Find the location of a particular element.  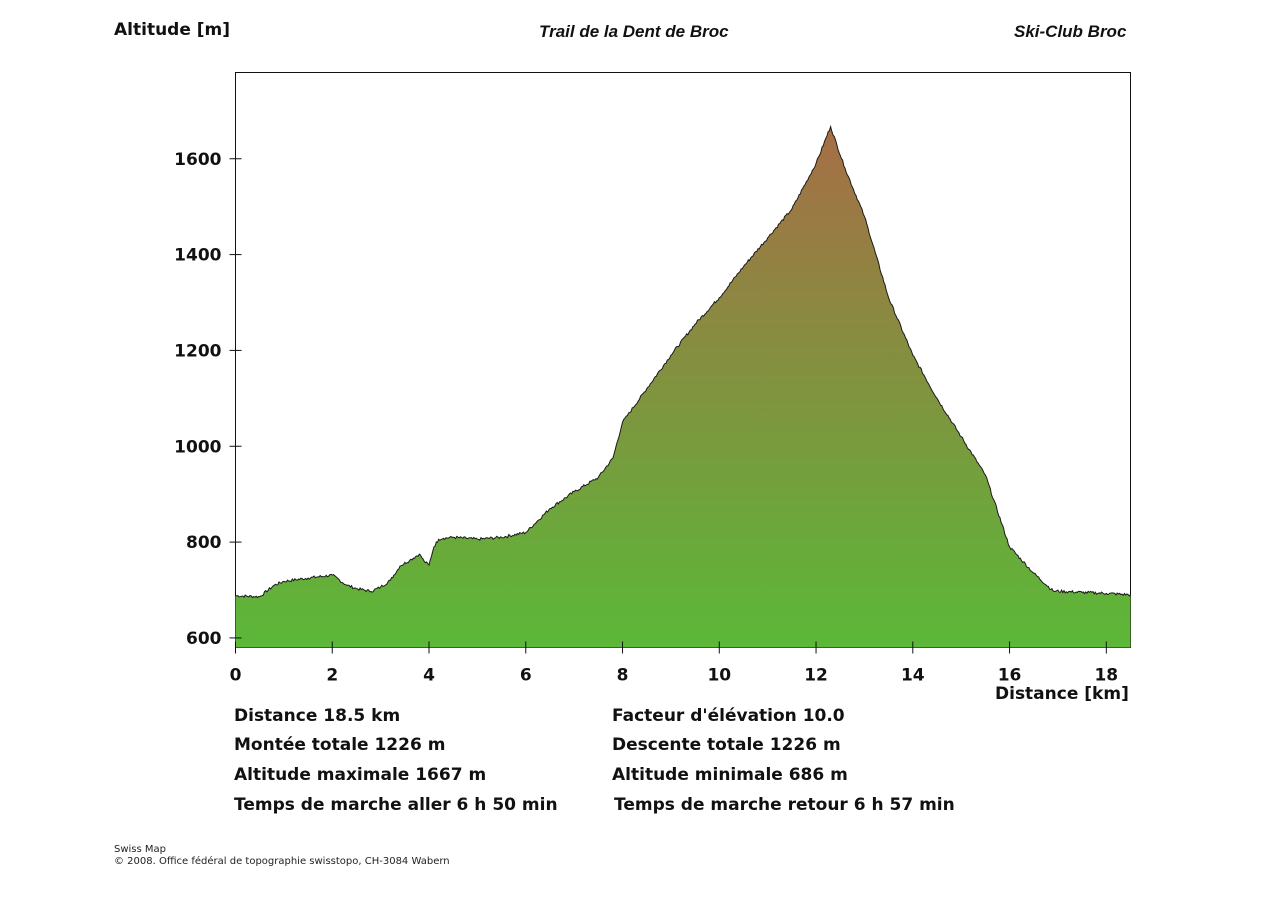

x-tick-label: 18 is located at coordinates (1106, 676).